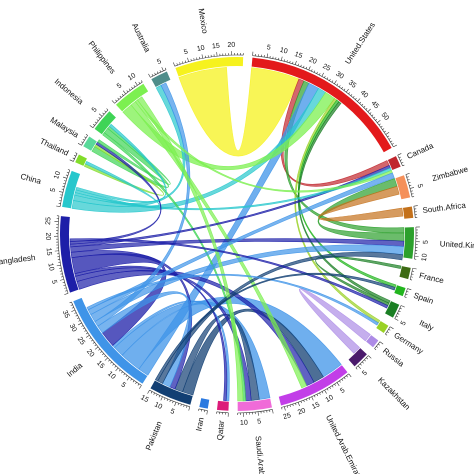 The height and width of the screenshot is (474, 474). I want to click on tick-label-bangladesh: 20, so click(47, 236).